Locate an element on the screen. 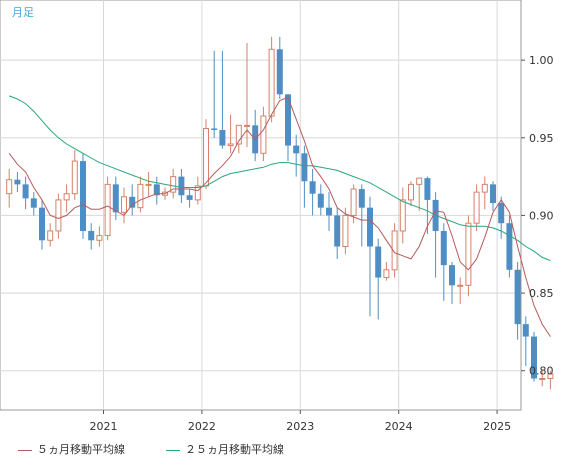  legend-label-ma25: ２５ヵ月移動平均線 is located at coordinates (234, 449).